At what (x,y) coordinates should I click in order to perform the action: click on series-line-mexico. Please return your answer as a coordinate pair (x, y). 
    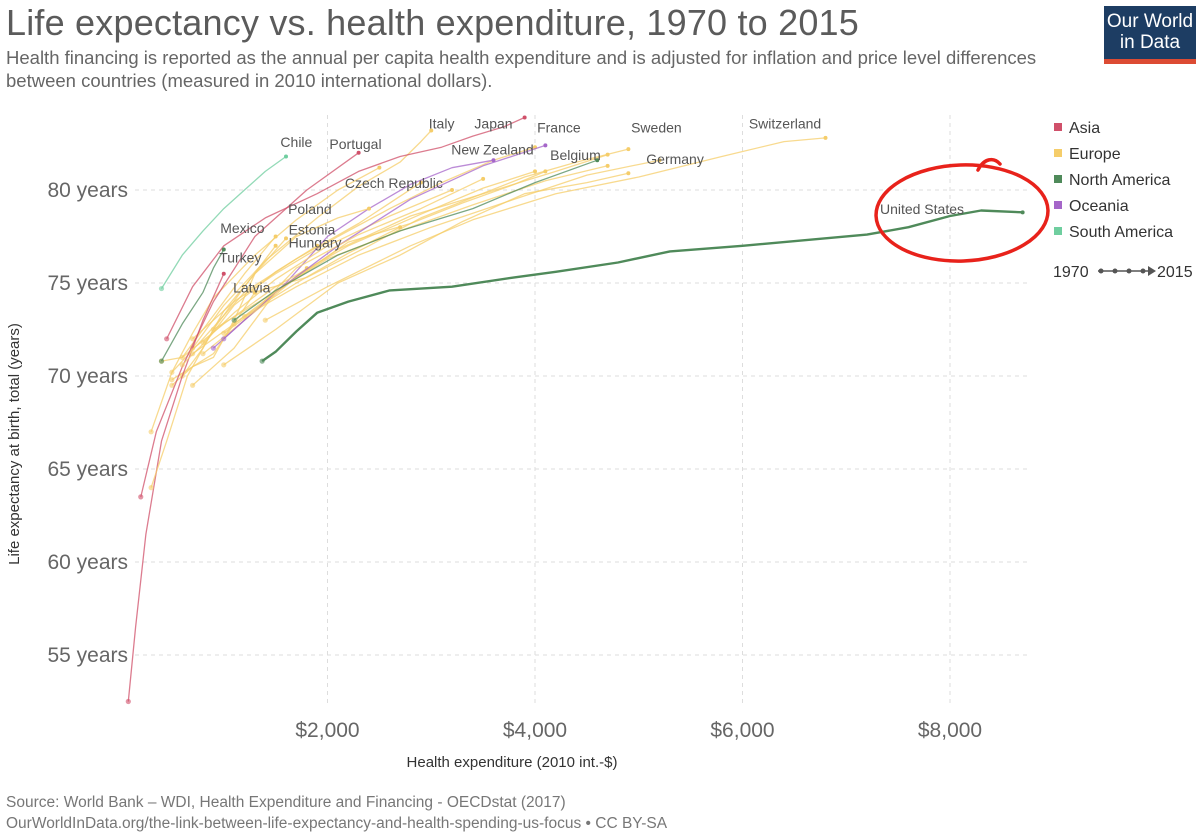
    Looking at the image, I should click on (192, 305).